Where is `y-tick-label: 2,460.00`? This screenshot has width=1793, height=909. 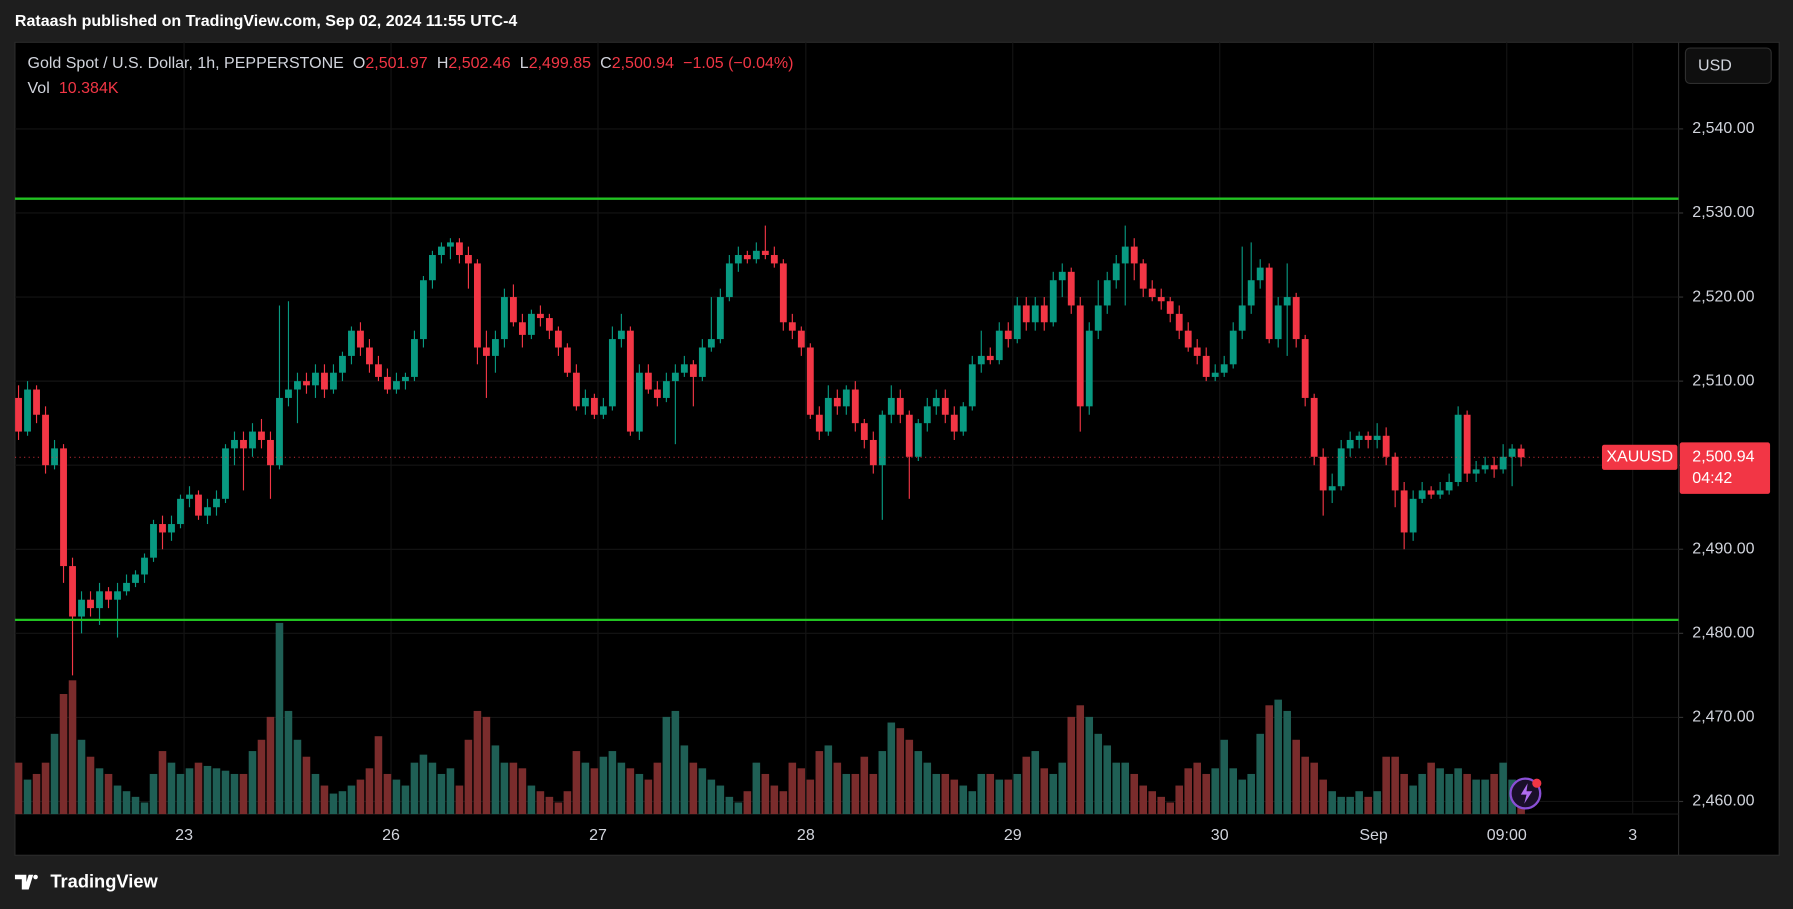
y-tick-label: 2,460.00 is located at coordinates (1723, 801).